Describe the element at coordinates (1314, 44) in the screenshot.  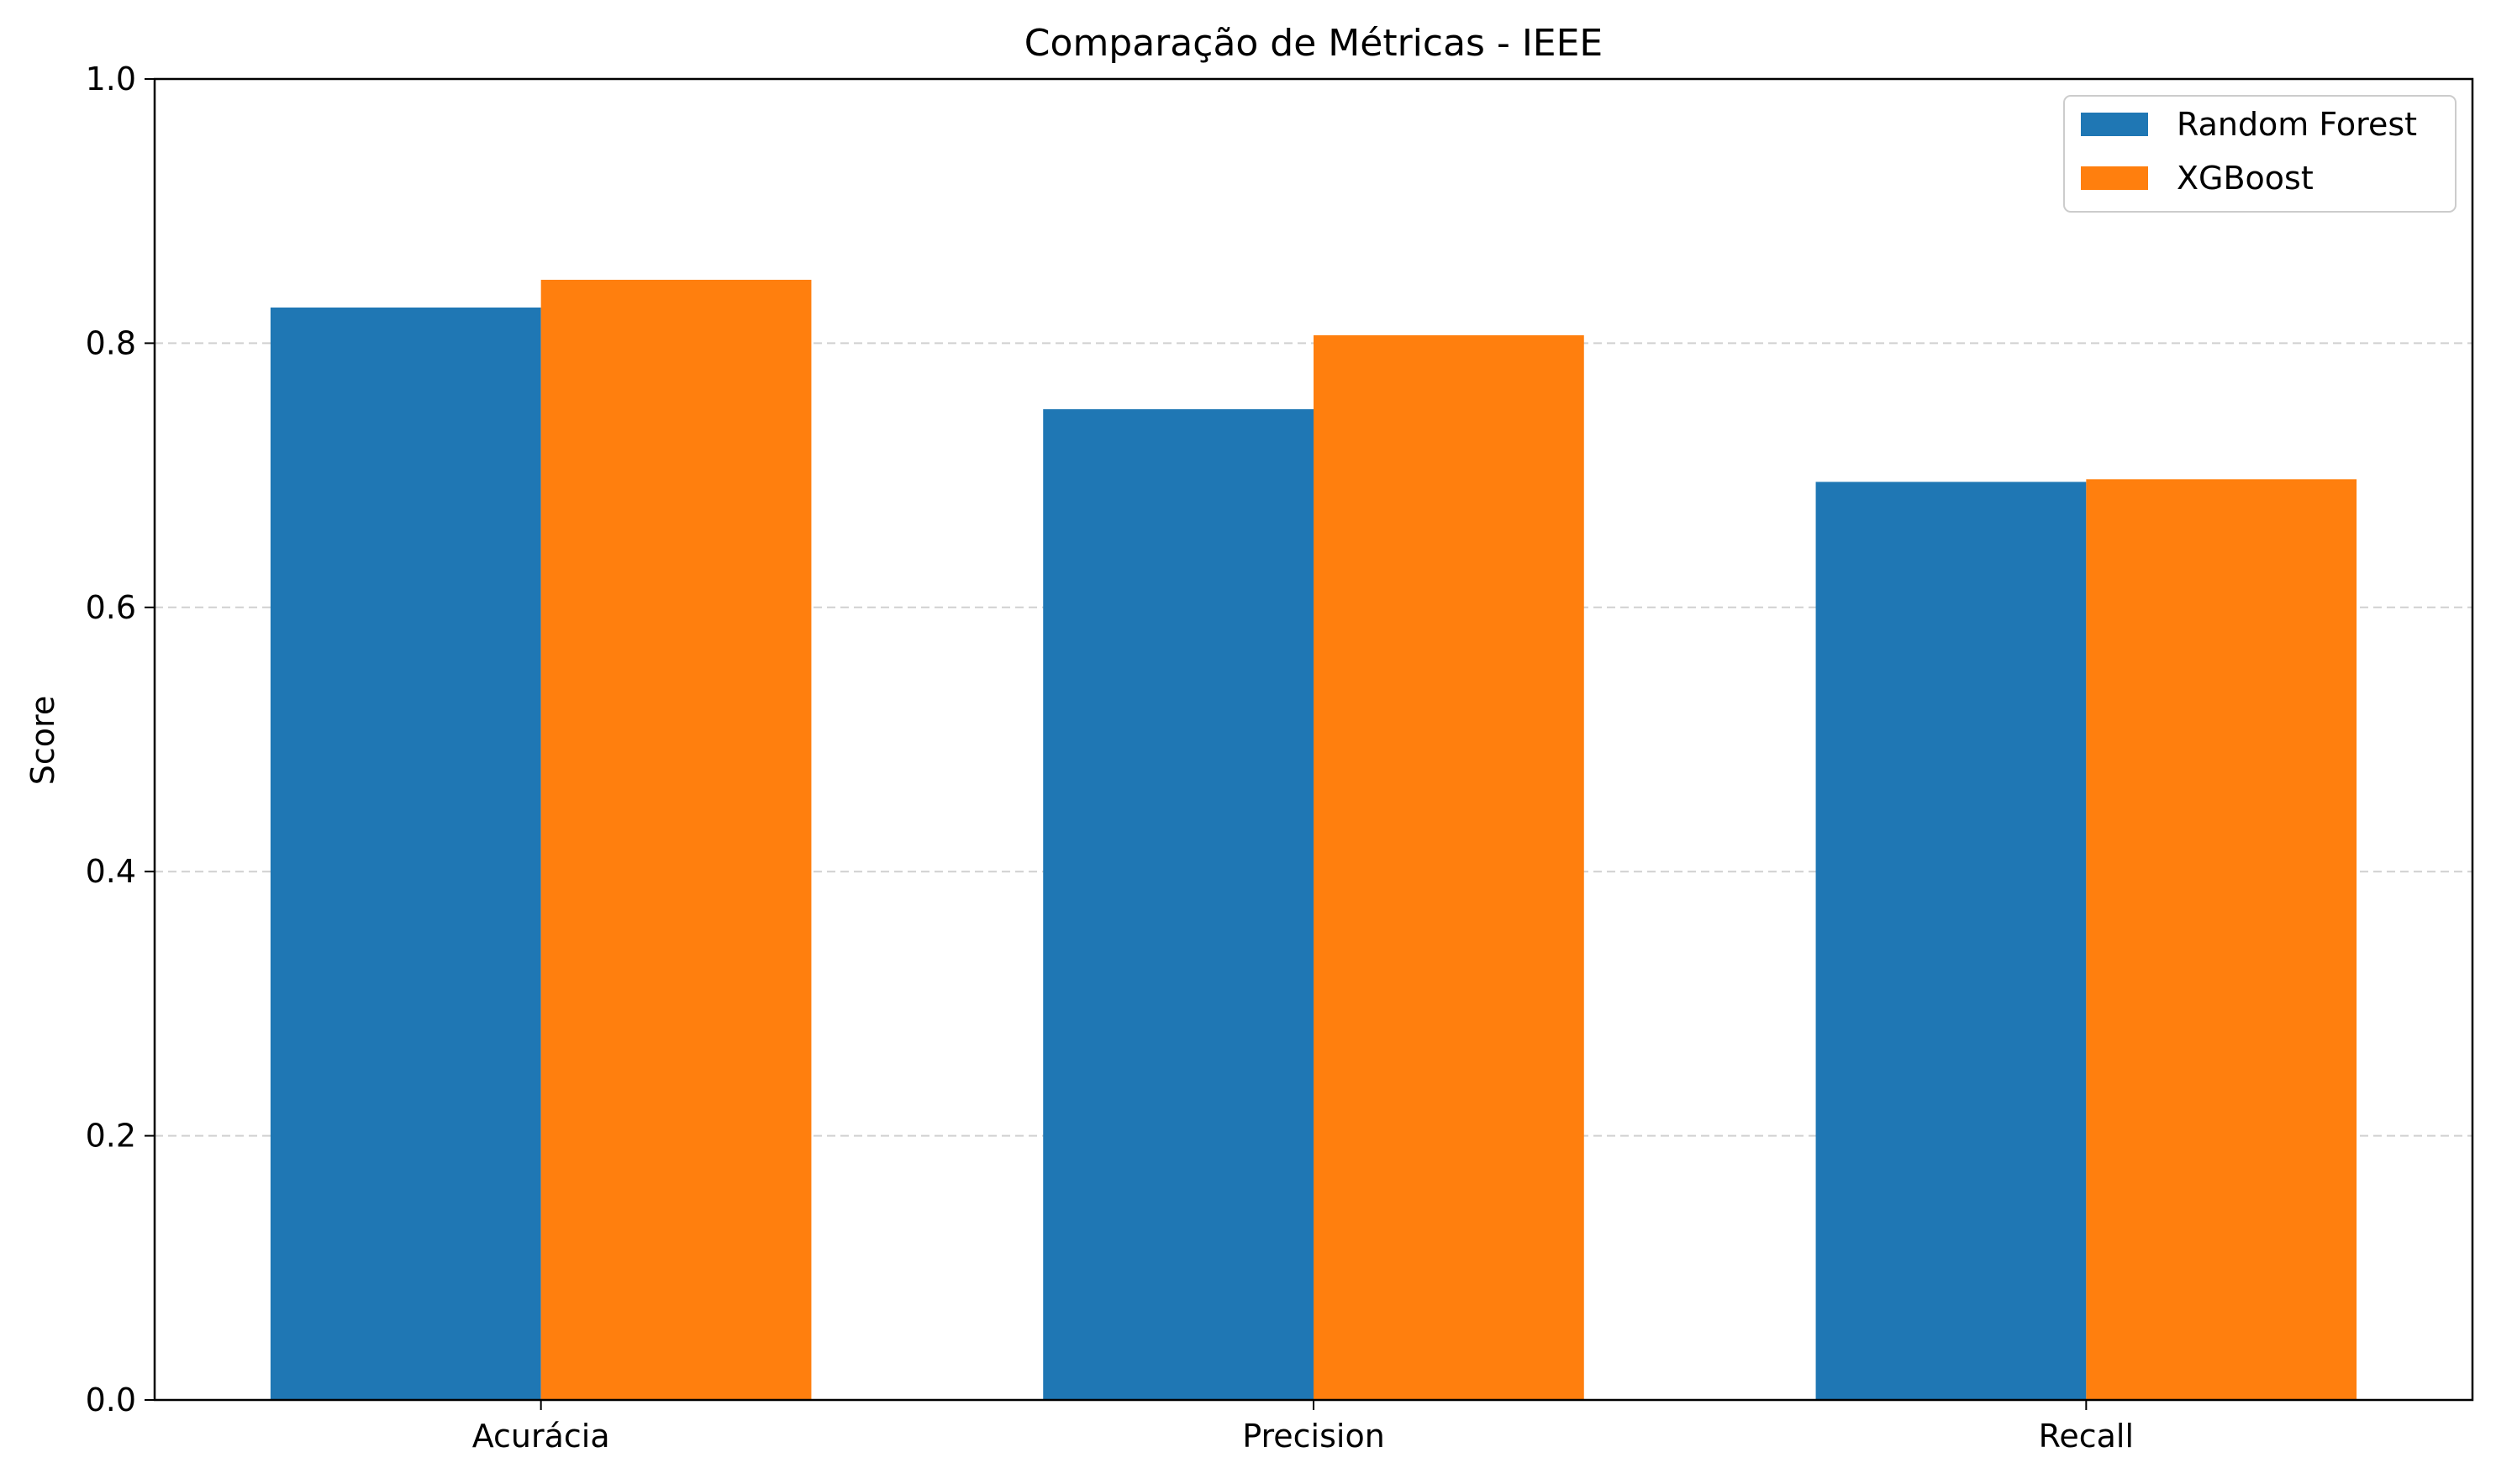
I see `chart-title: Comparação de Métricas - IEEE` at that location.